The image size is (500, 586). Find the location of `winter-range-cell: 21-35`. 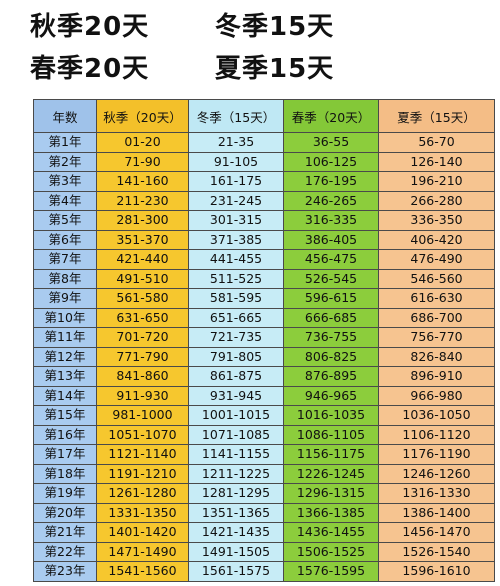

winter-range-cell: 21-35 is located at coordinates (236, 142).